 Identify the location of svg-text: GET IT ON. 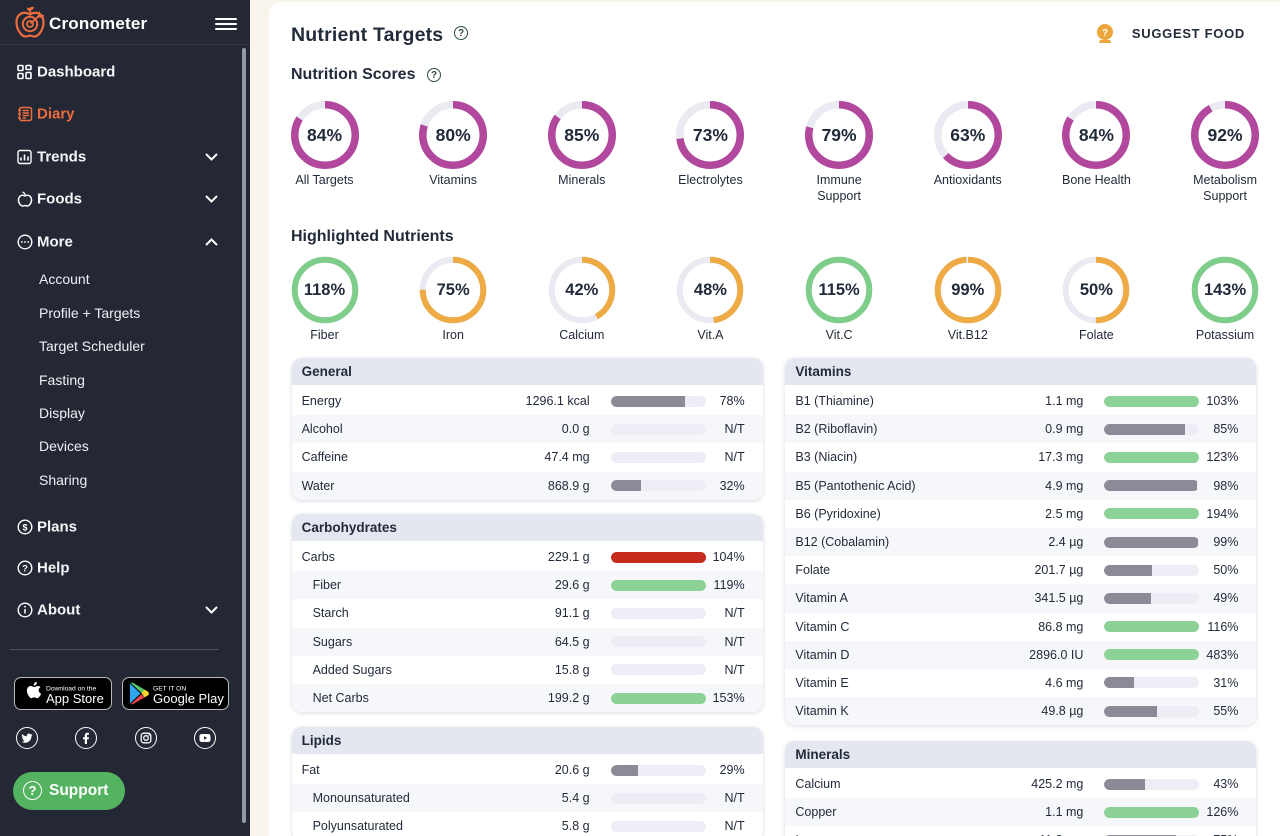
(169, 689).